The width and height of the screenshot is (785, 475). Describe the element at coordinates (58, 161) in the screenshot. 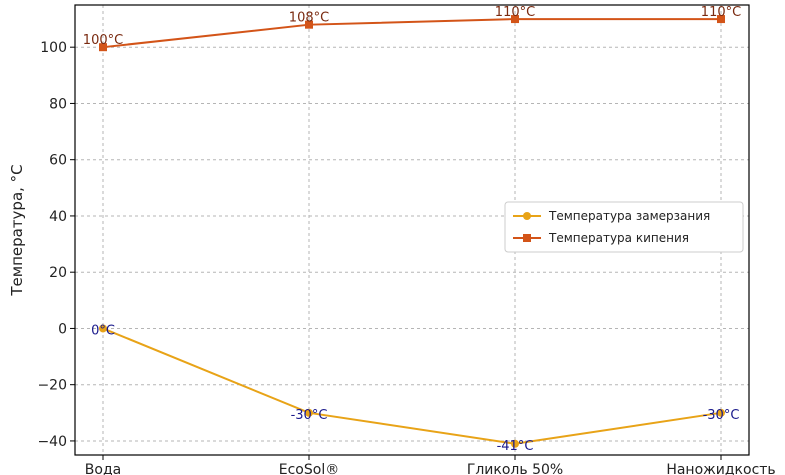

I see `y-tick-label: 60` at that location.